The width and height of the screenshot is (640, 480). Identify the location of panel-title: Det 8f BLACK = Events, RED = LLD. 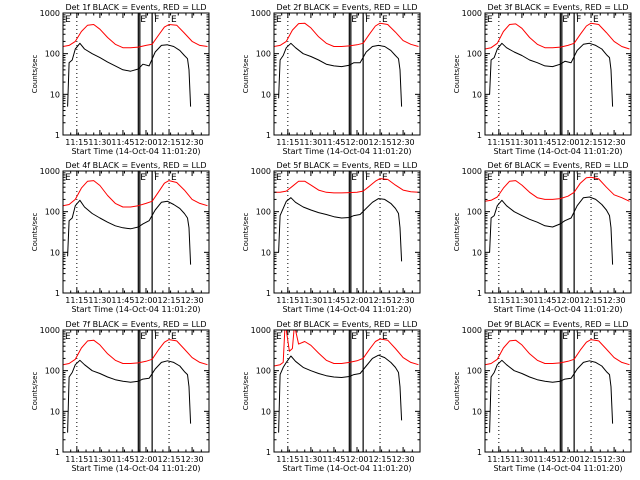
(346, 324).